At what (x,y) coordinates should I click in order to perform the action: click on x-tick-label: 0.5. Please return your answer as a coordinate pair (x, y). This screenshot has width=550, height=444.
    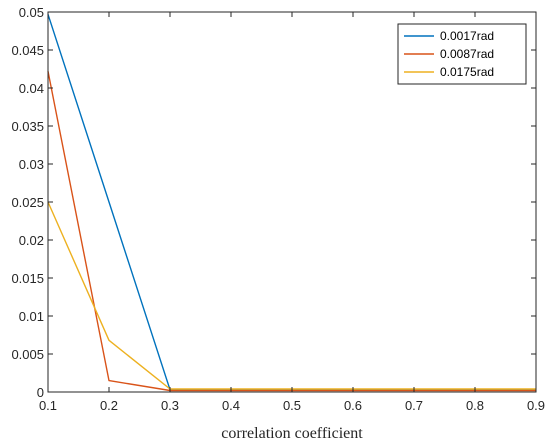
    Looking at the image, I should click on (292, 405).